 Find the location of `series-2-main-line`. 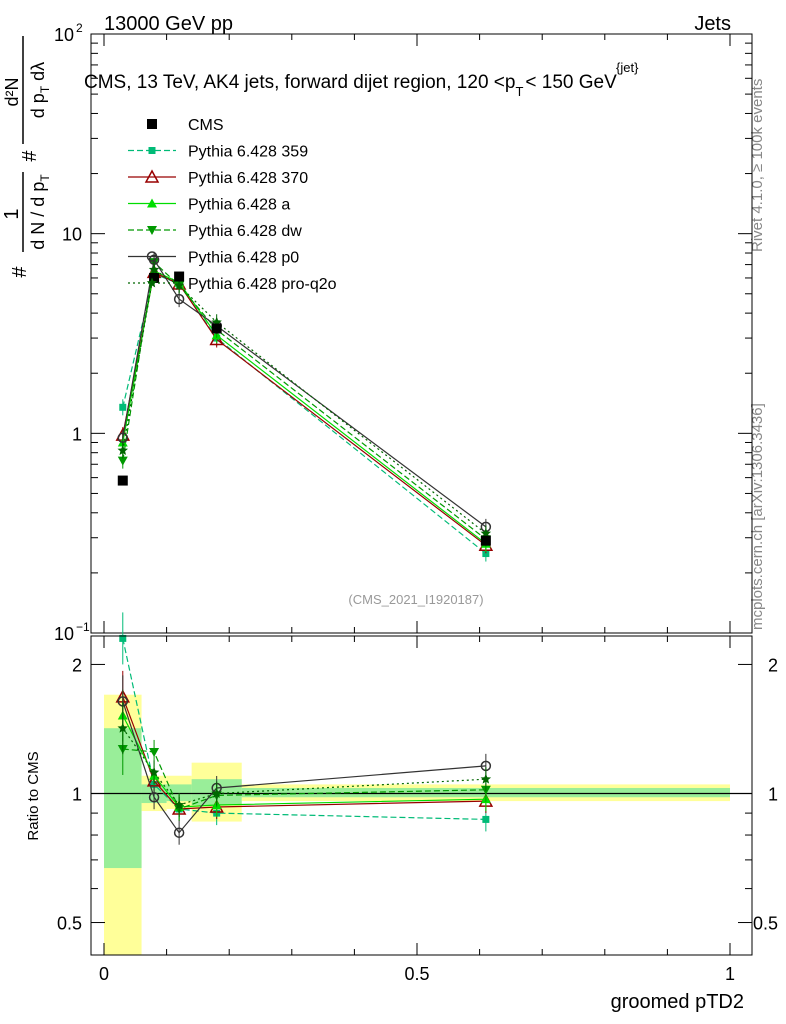

series-2-main-line is located at coordinates (304, 407).